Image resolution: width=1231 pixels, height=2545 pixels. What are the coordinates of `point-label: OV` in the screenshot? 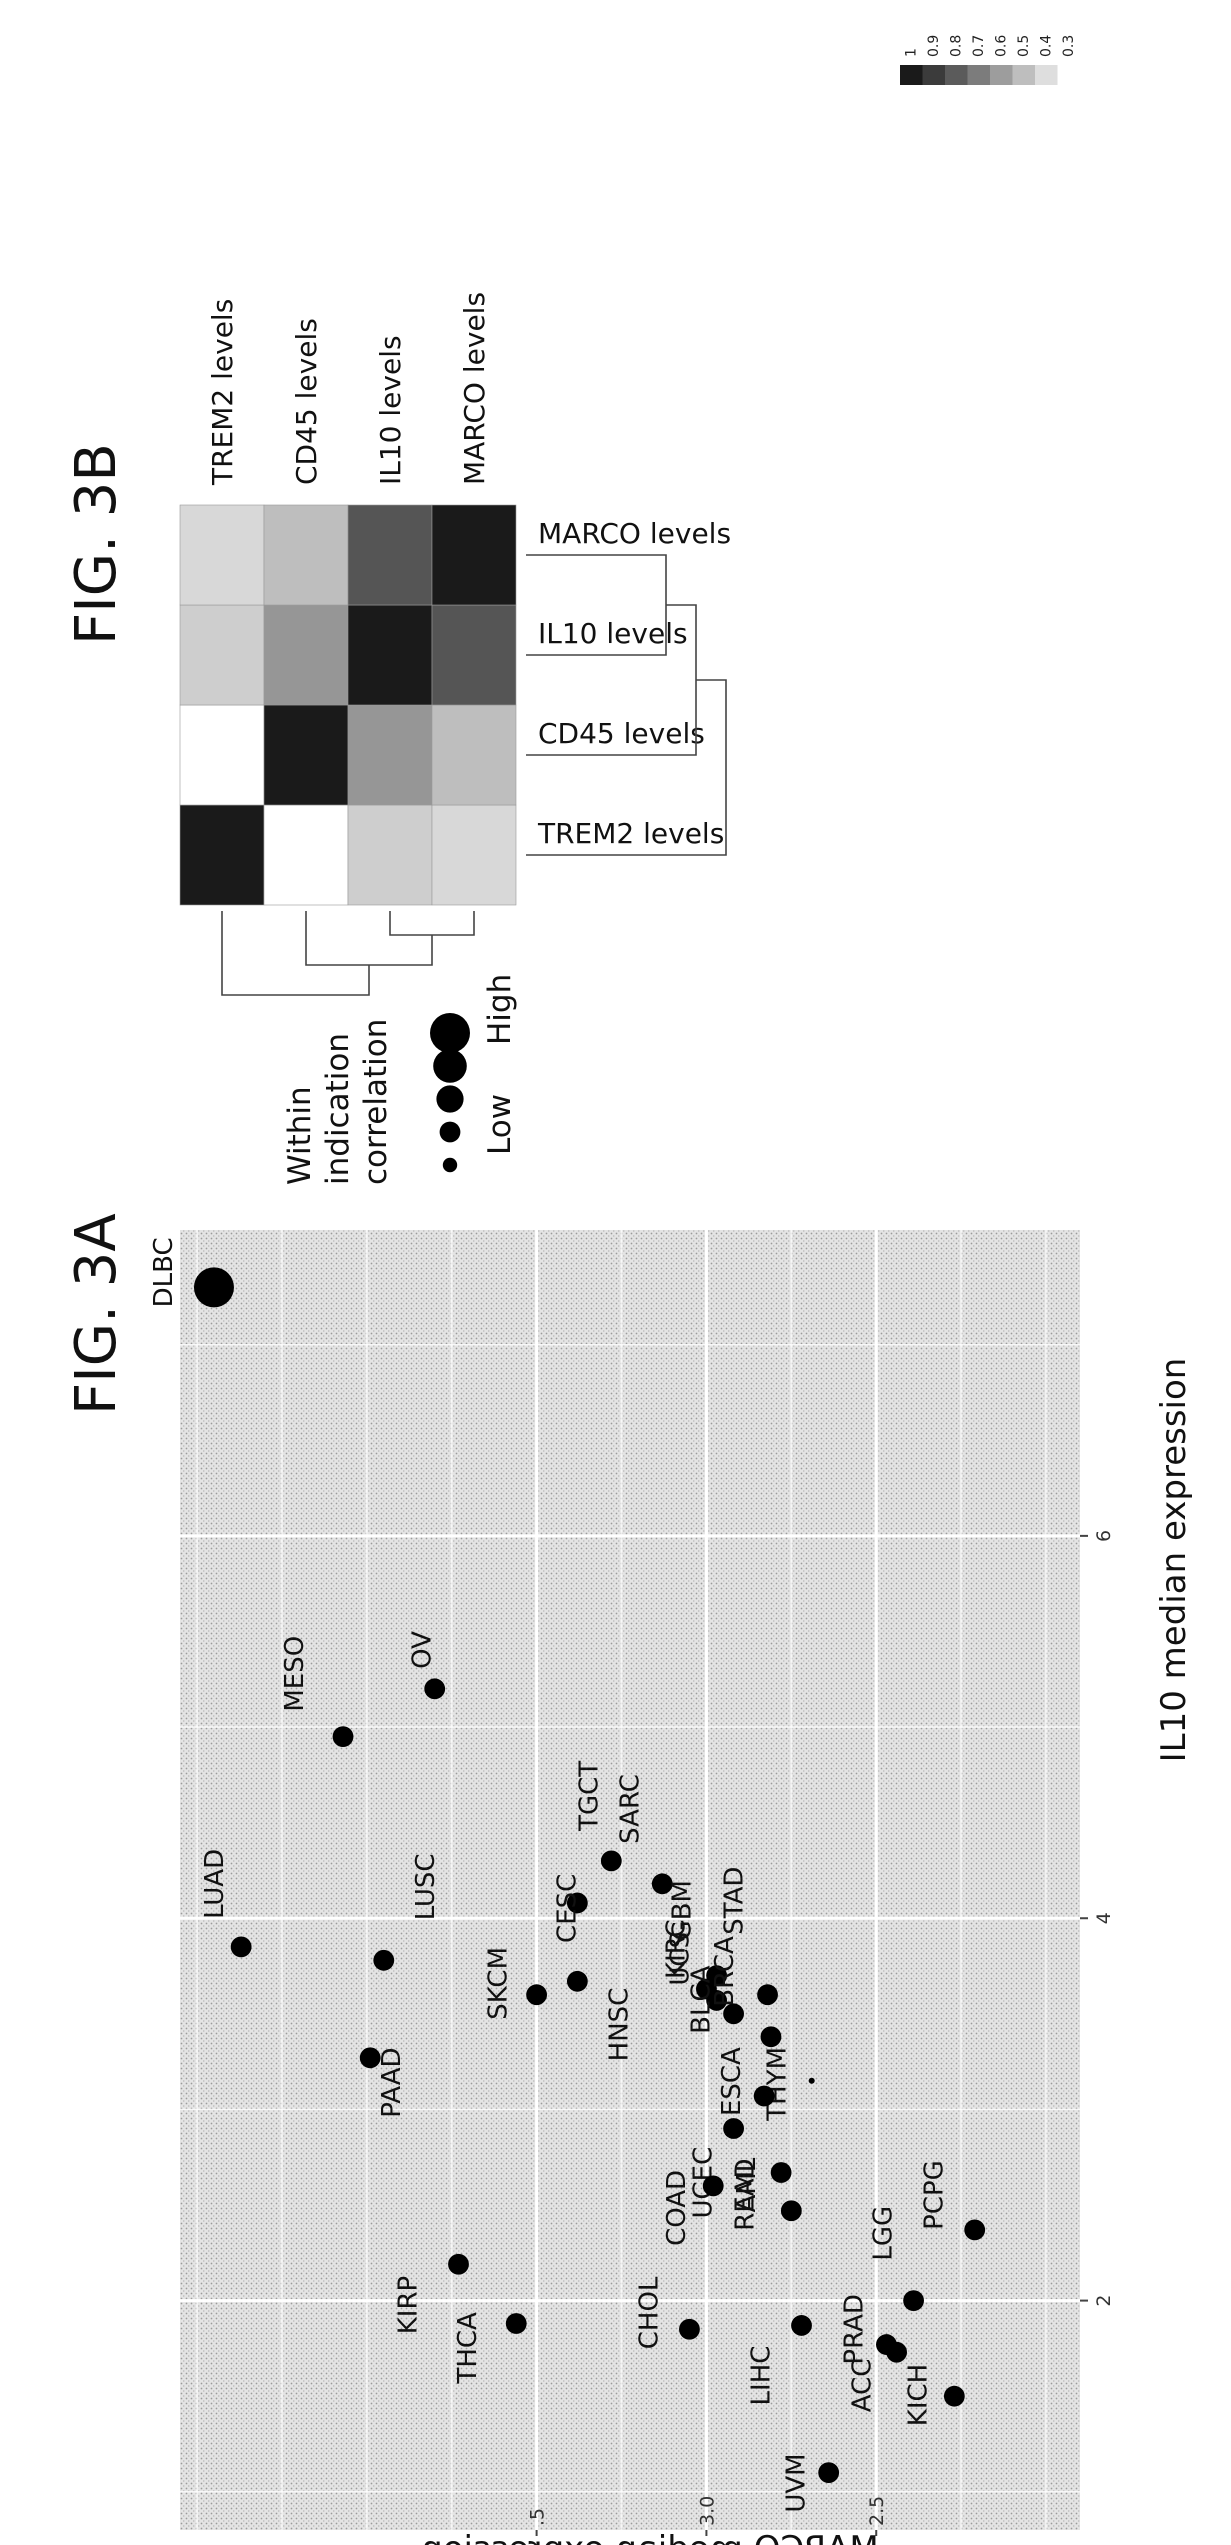 It's located at (423, 1650).